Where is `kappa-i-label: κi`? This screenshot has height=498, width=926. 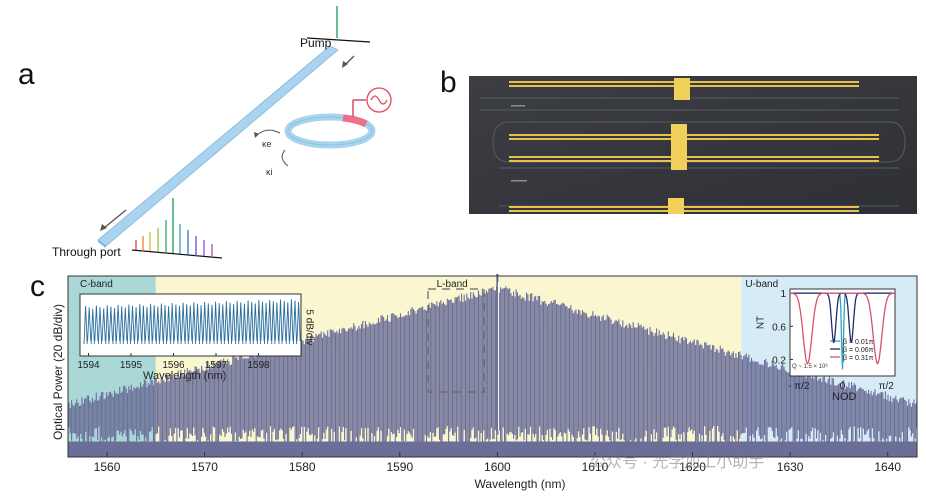
kappa-i-label: κi is located at coordinates (269, 172).